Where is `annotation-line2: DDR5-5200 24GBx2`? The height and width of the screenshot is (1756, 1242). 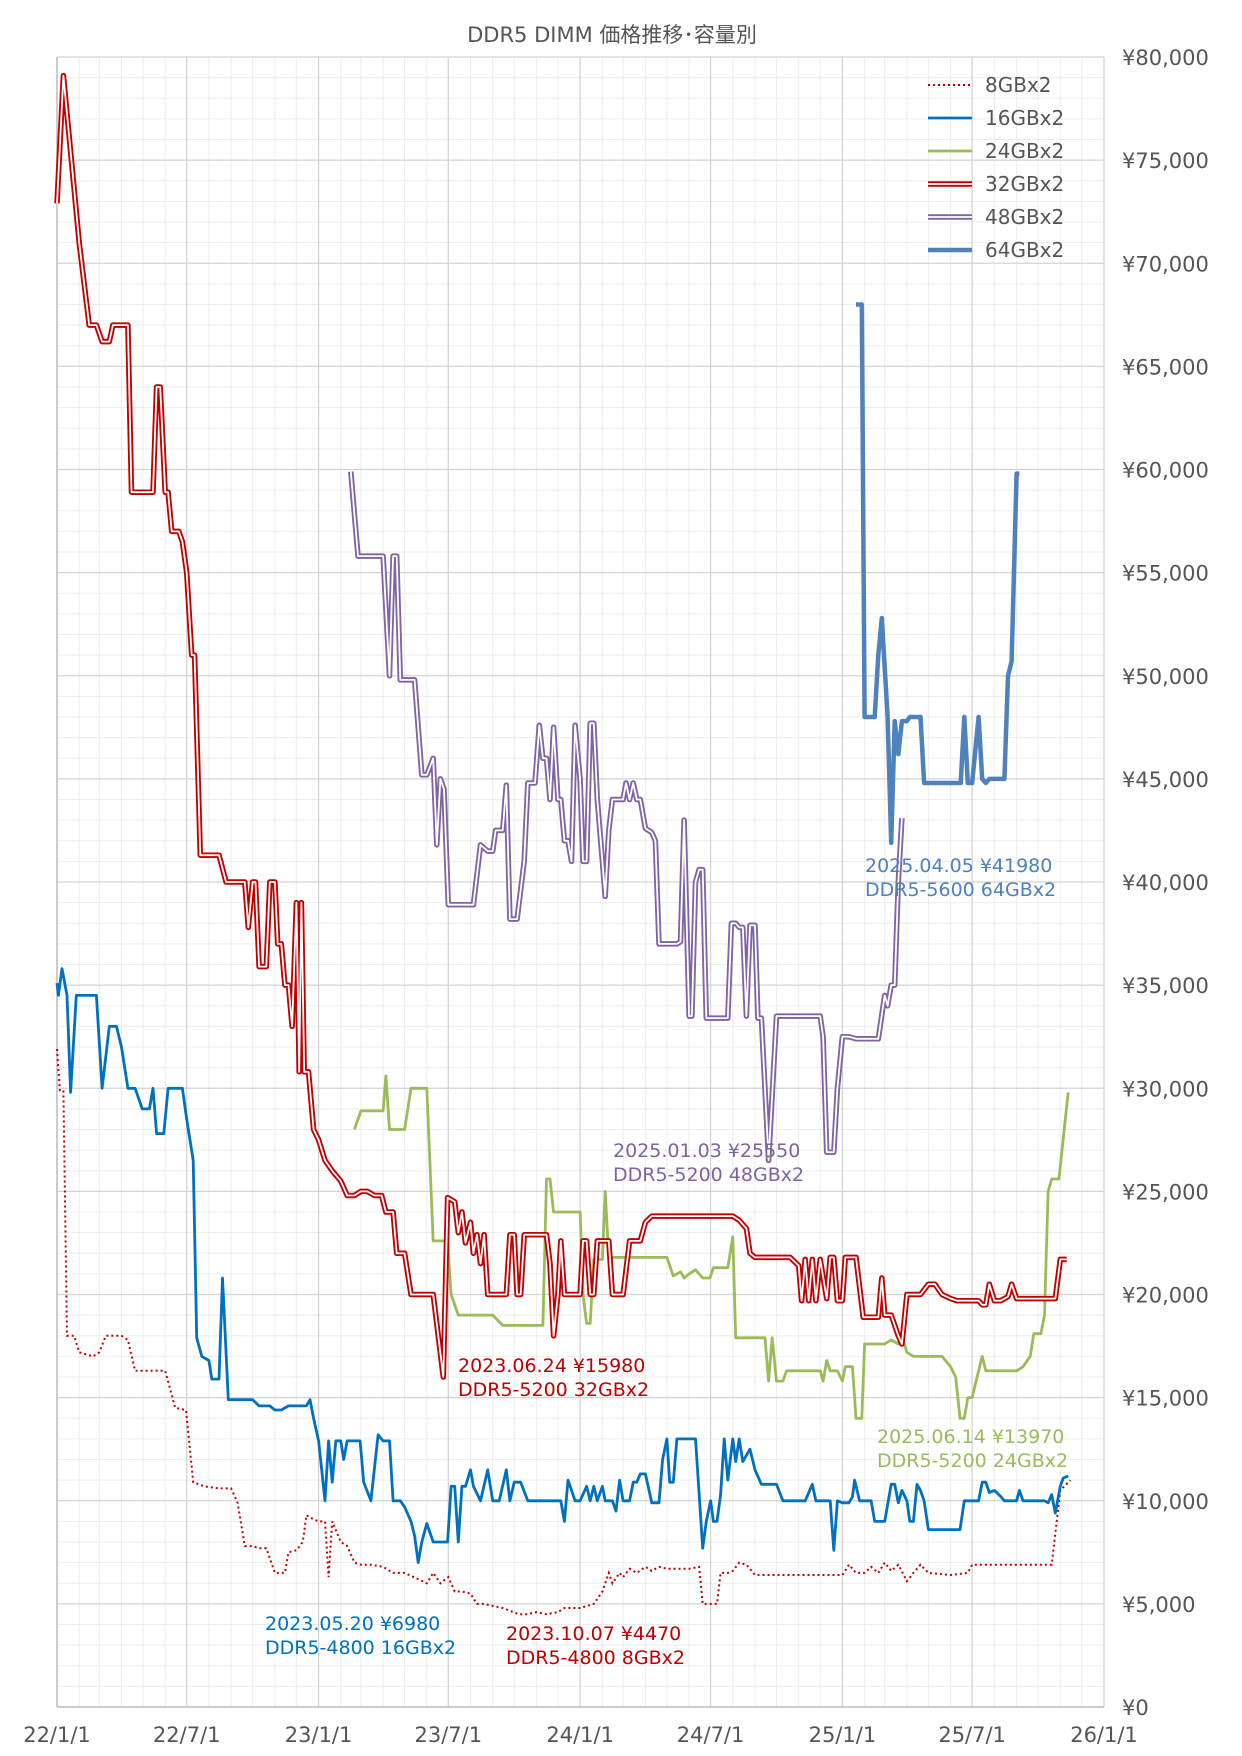
annotation-line2: DDR5-5200 24GBx2 is located at coordinates (972, 1461).